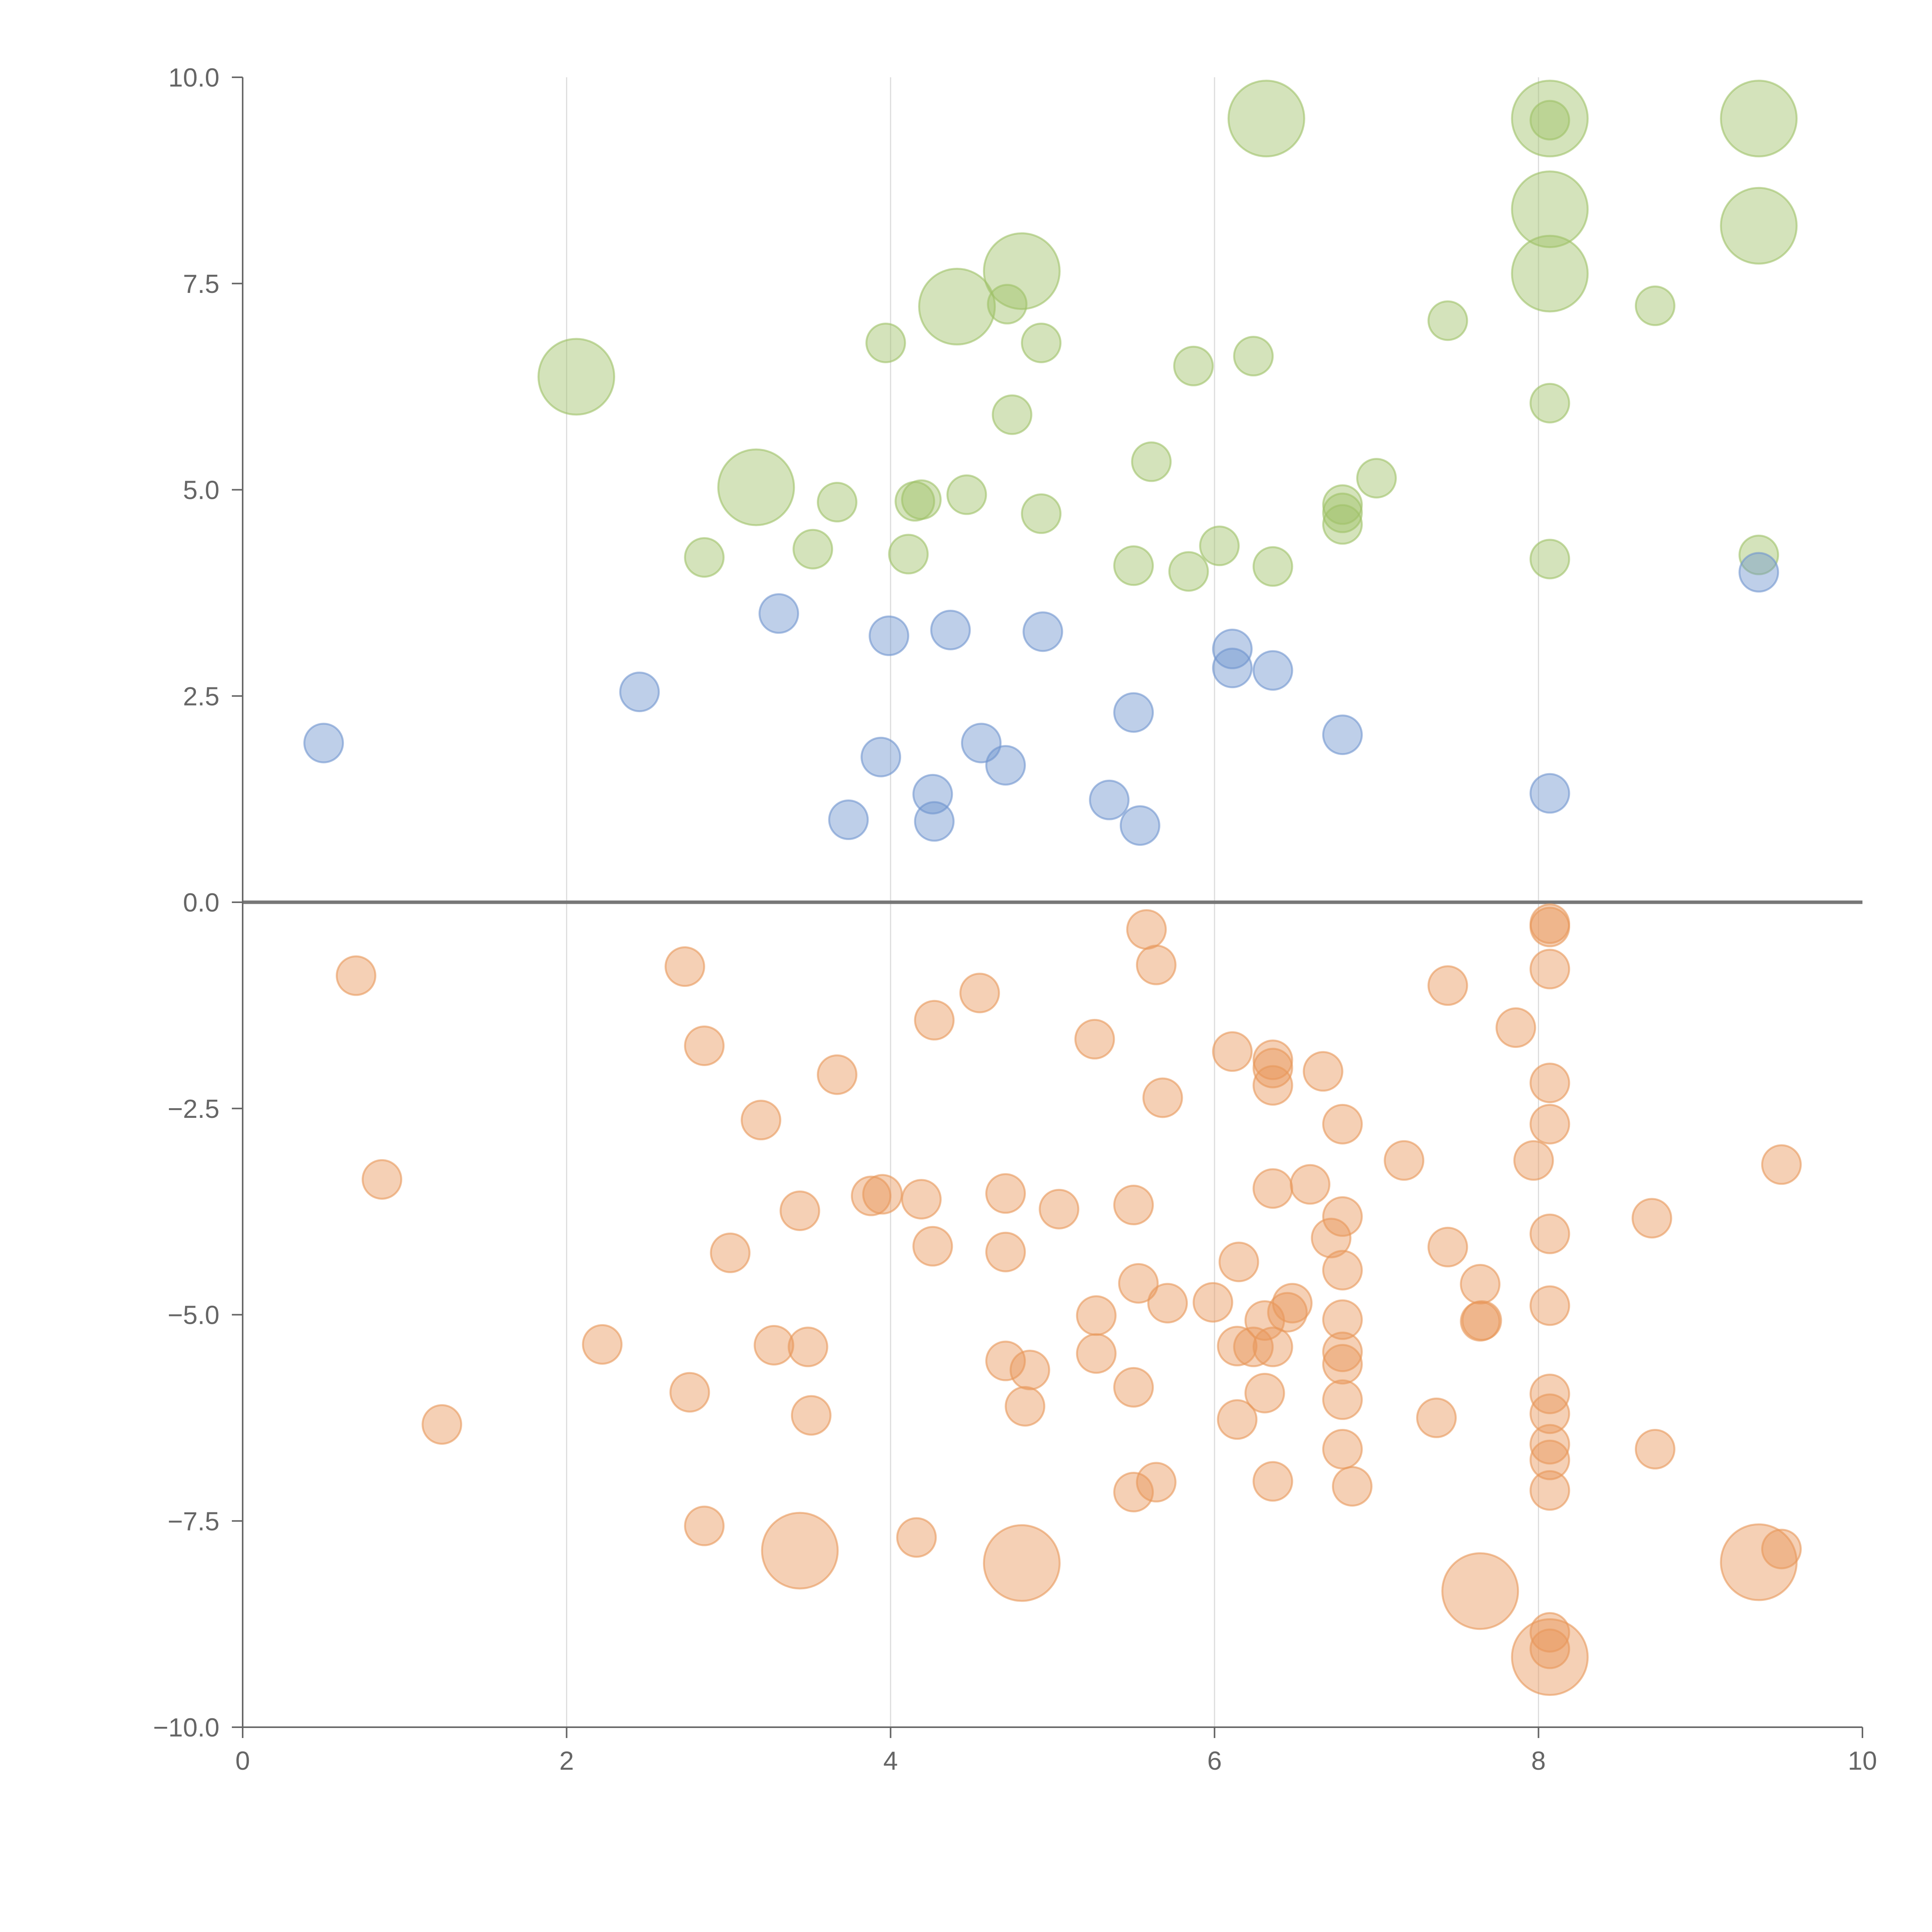  I want to click on y-tick-label: 7.5, so click(201, 284).